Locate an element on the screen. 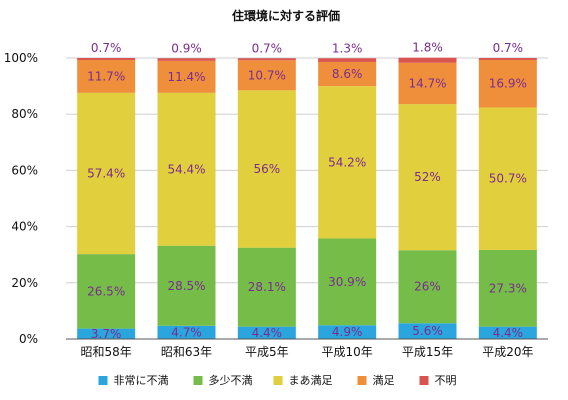  data-label: 1.8% is located at coordinates (427, 48).